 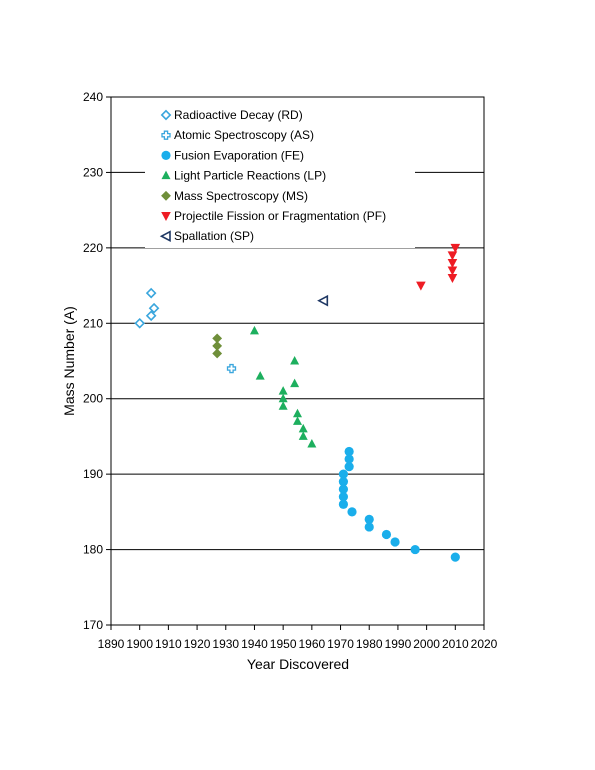 What do you see at coordinates (250, 176) in the screenshot?
I see `legend-label: Light Particle Reactions (LP)` at bounding box center [250, 176].